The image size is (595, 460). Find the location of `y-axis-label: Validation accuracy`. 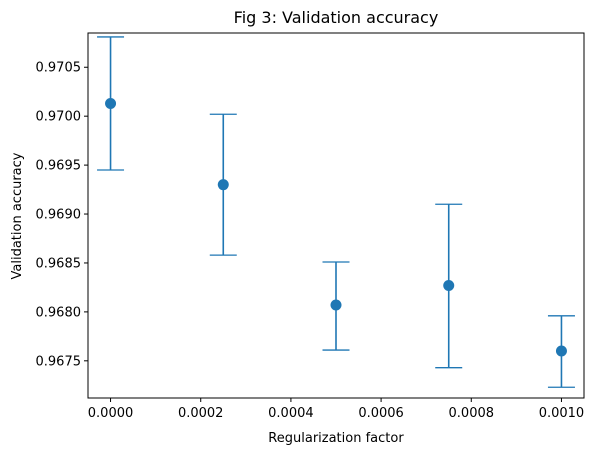

y-axis-label: Validation accuracy is located at coordinates (17, 215).